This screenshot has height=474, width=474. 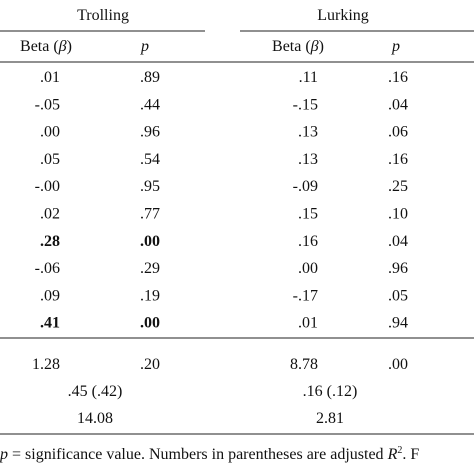 What do you see at coordinates (308, 214) in the screenshot?
I see `table-cell: .15` at bounding box center [308, 214].